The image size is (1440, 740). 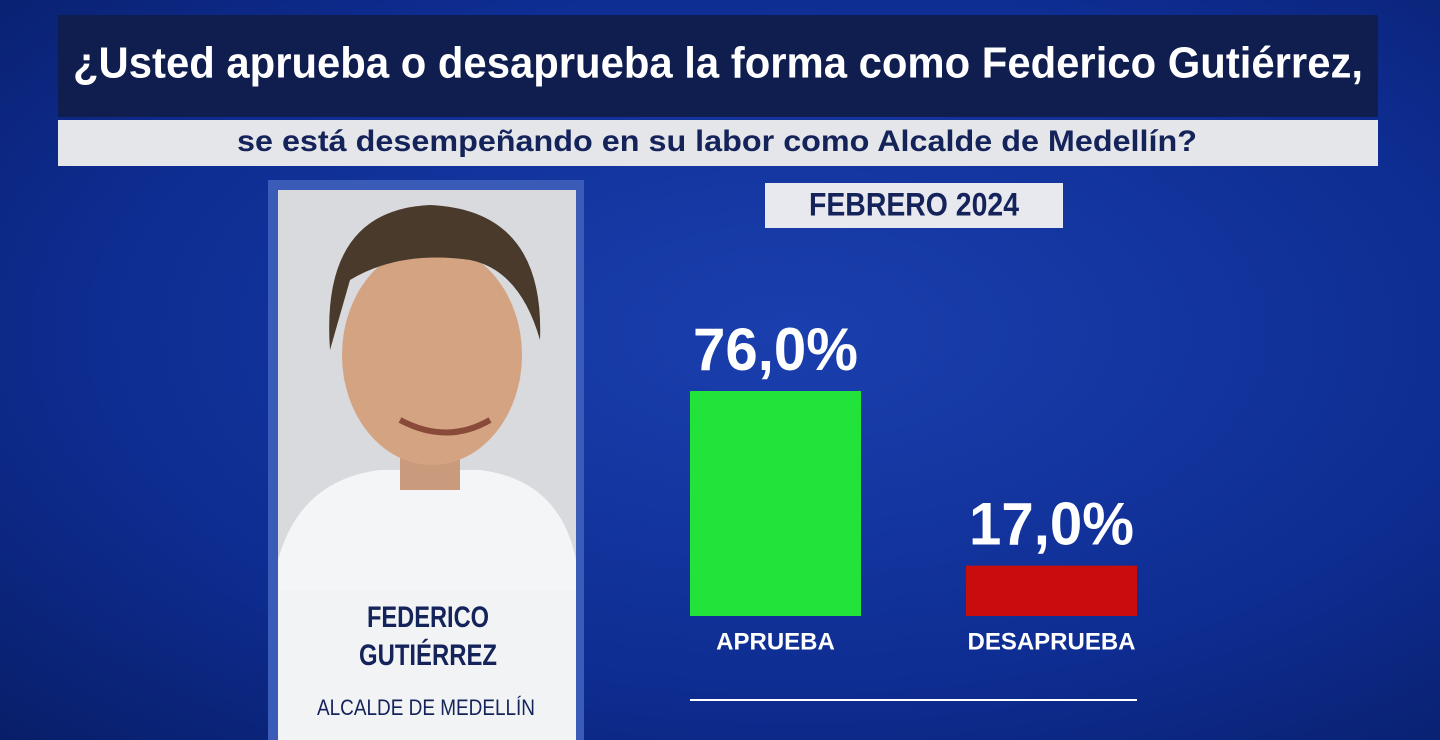 I want to click on period-label: FEBRERO 2024, so click(x=914, y=204).